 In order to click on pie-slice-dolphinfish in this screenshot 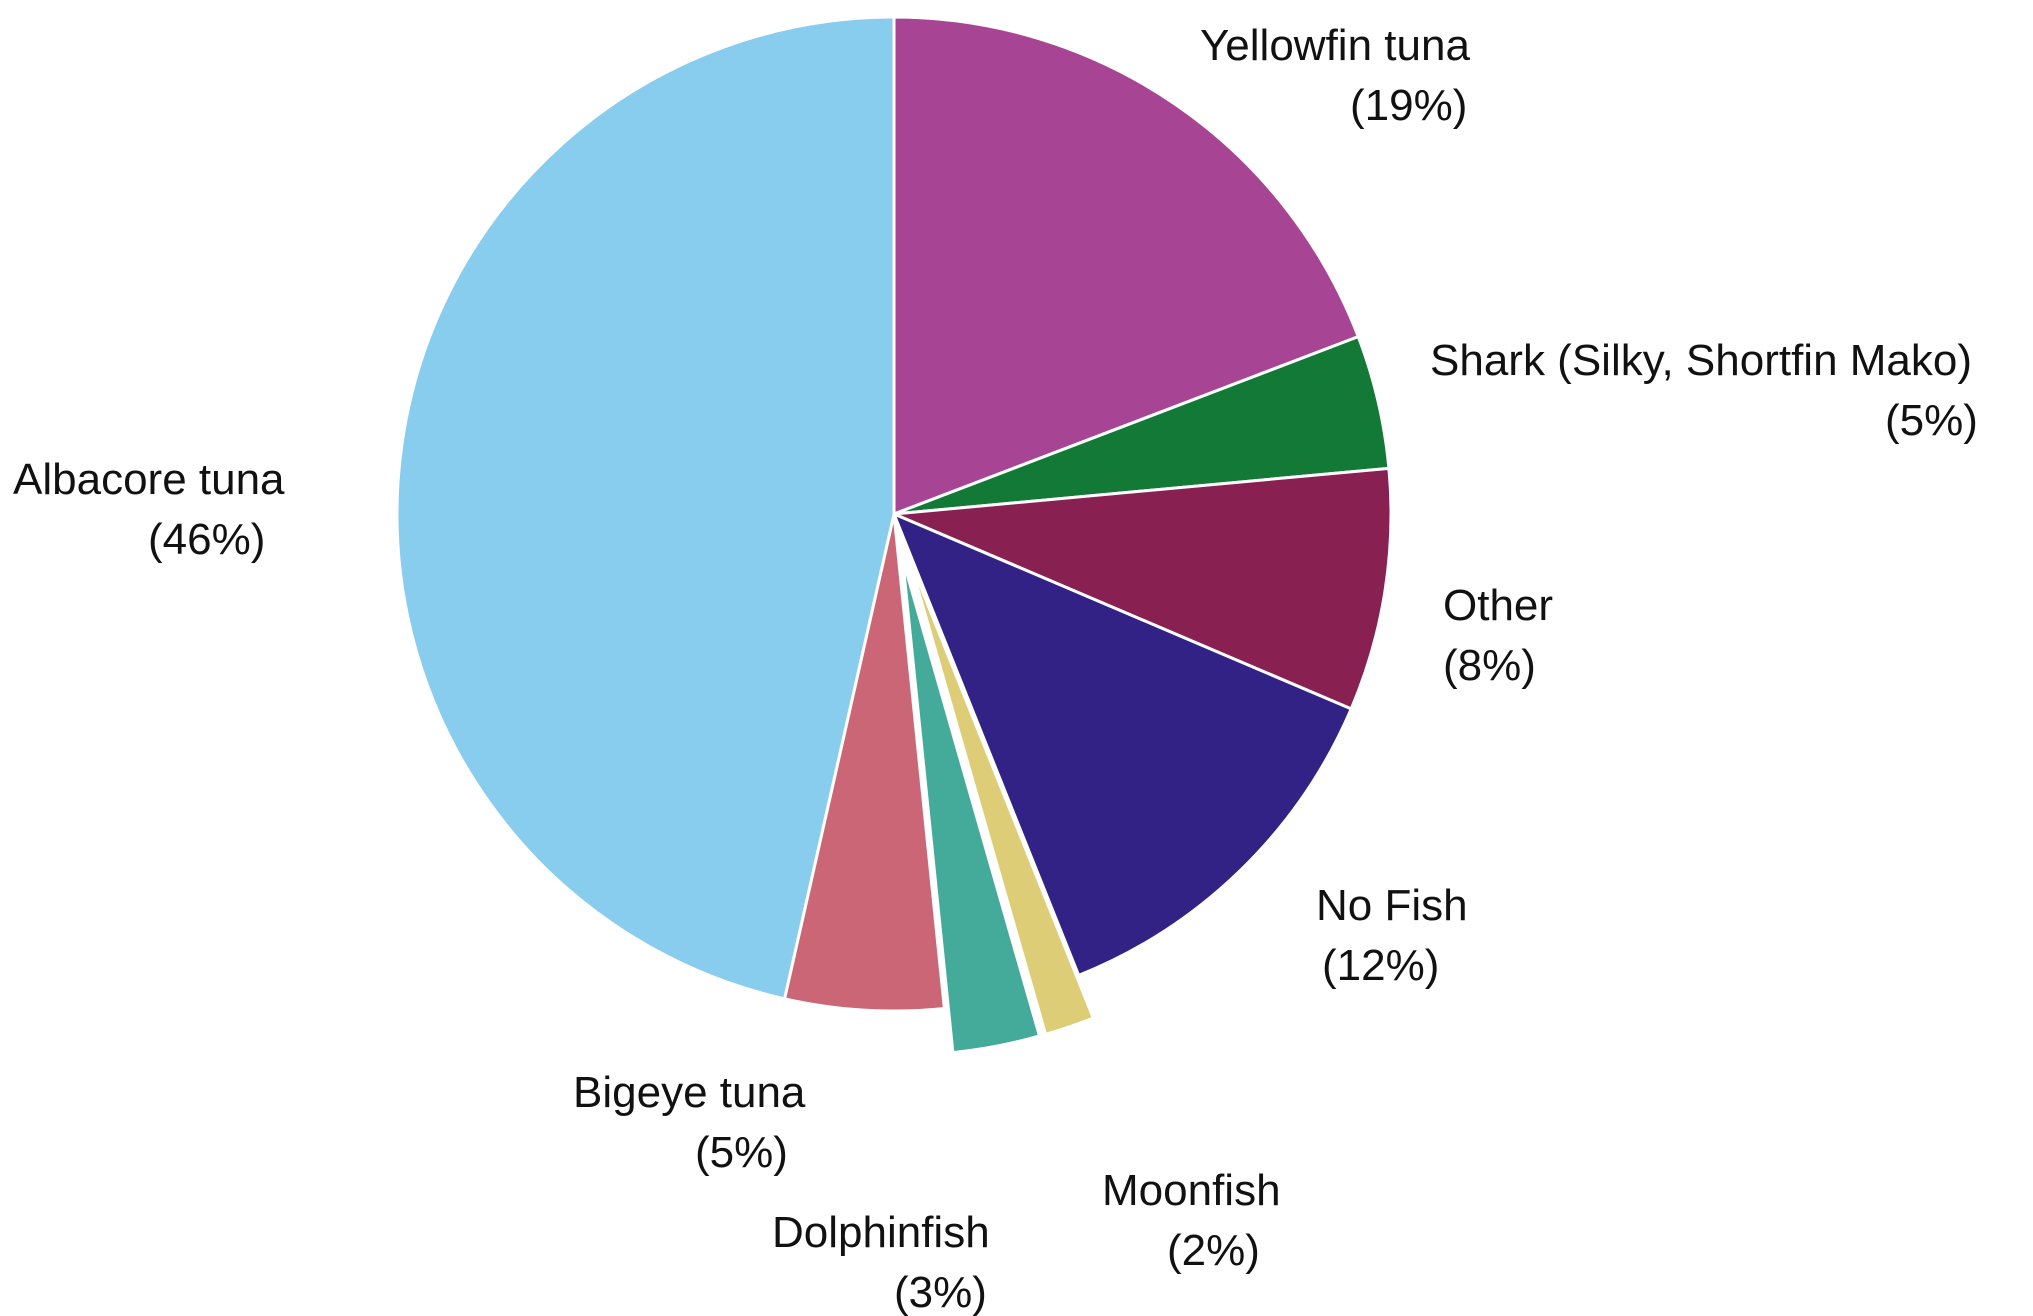, I will do `click(971, 805)`.